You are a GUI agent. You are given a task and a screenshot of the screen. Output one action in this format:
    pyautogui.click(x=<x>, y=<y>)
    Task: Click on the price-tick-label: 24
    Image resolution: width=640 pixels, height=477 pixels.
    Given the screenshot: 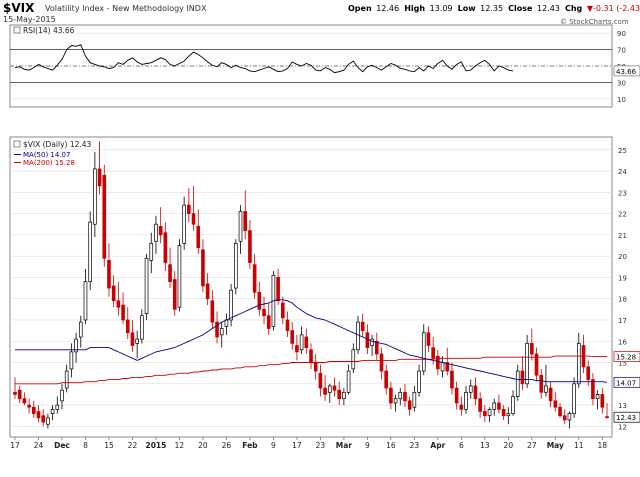 What is the action you would take?
    pyautogui.click(x=622, y=172)
    